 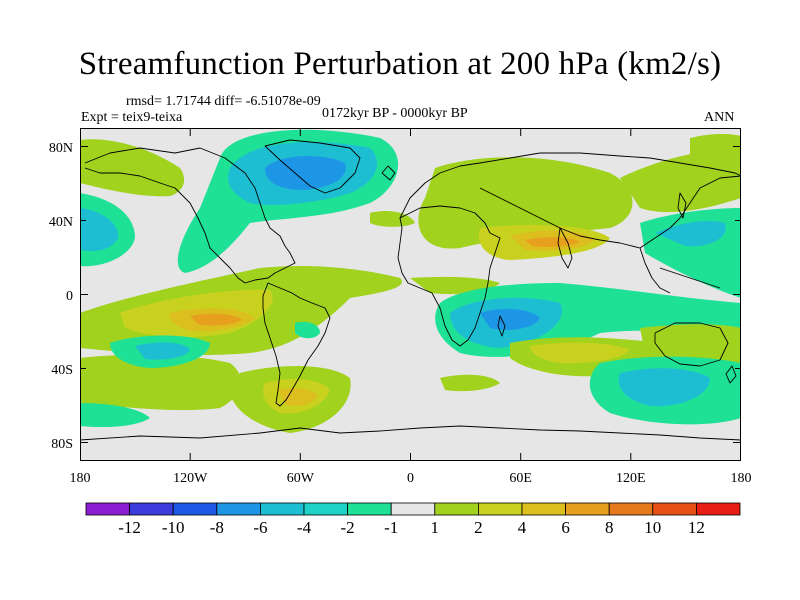 I want to click on contour-fill-positive-asia, so click(x=544, y=242).